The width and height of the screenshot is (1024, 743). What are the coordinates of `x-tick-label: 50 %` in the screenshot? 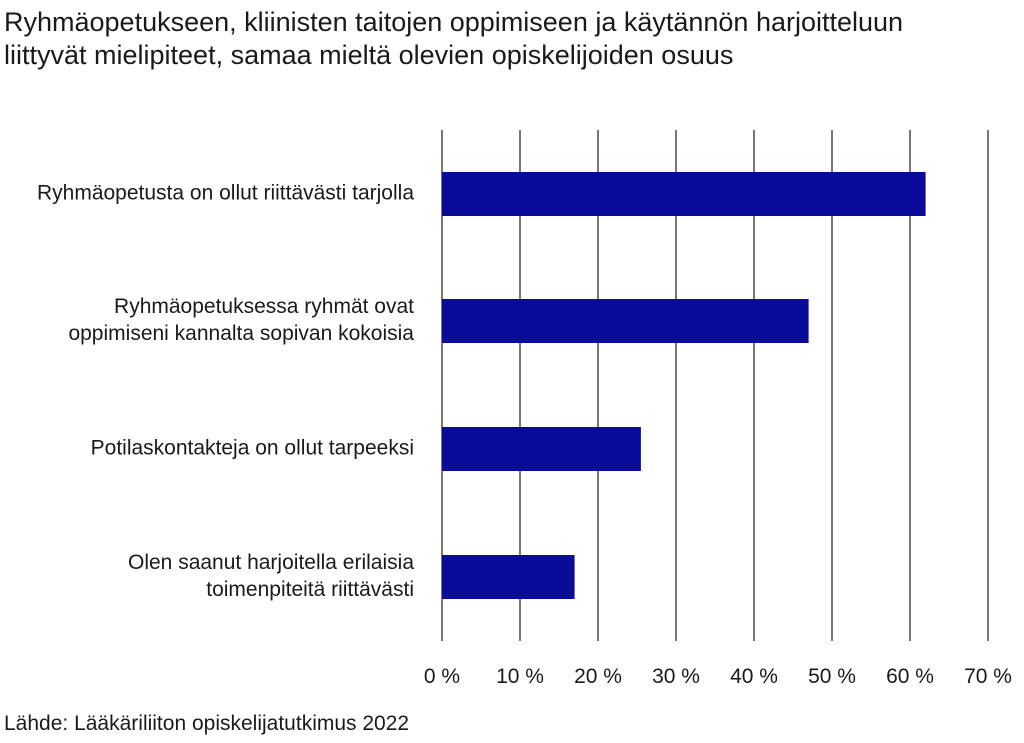 It's located at (832, 676).